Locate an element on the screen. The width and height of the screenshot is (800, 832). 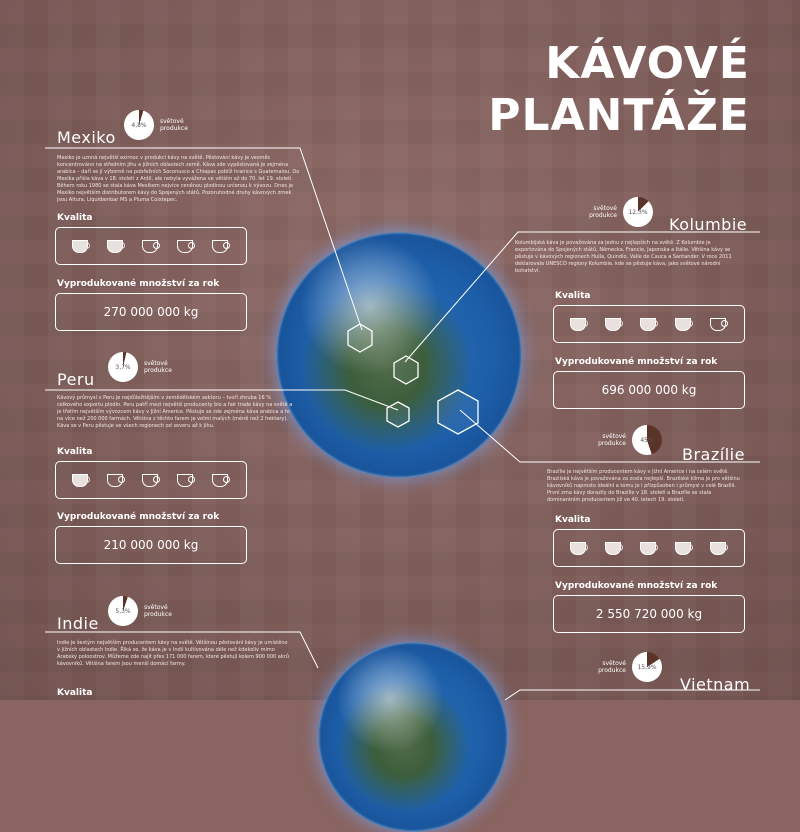
amount-value-brazilie: 2 550 720 000 kg is located at coordinates (649, 614).